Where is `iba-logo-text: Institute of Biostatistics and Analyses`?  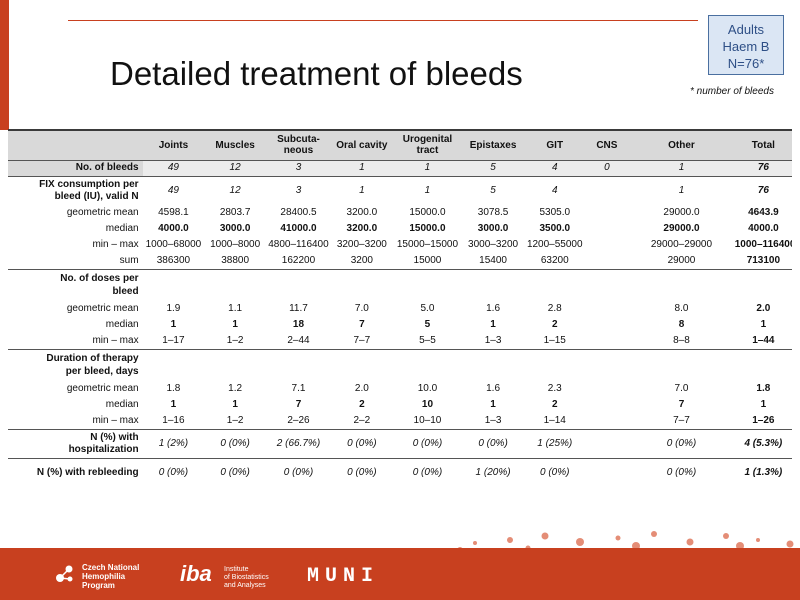 iba-logo-text: Institute of Biostatistics and Analyses is located at coordinates (246, 578).